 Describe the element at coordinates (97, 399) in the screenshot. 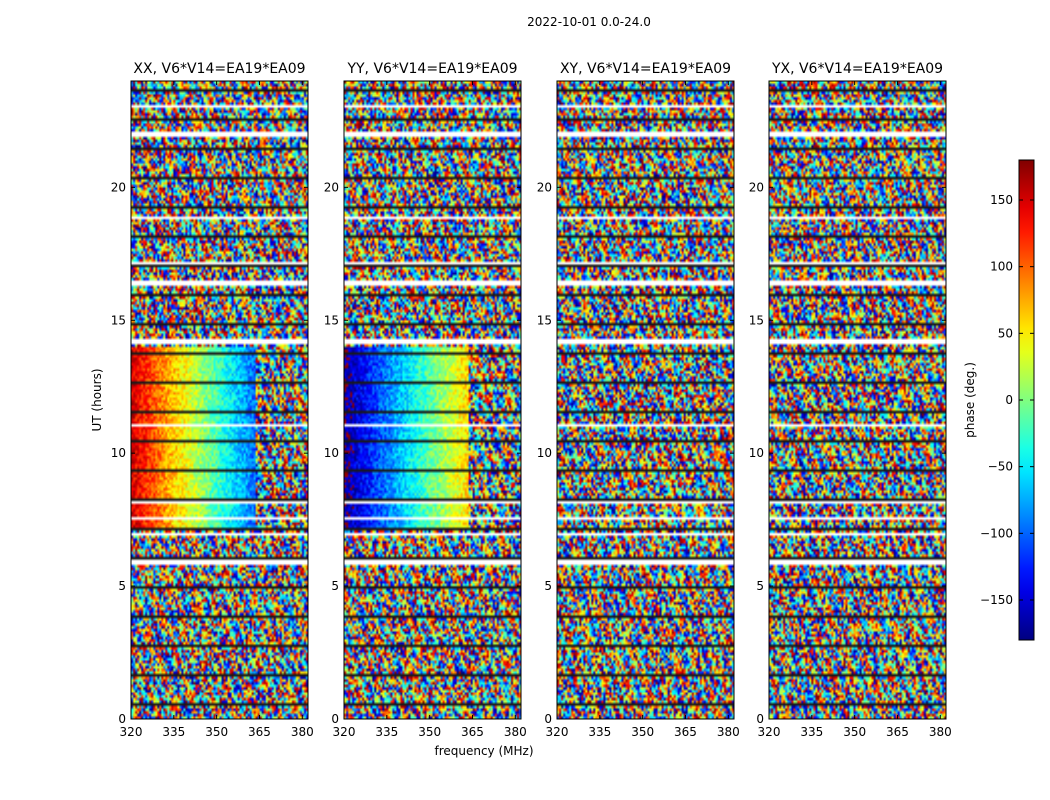

I see `y-axis-label: UT (hours)` at that location.